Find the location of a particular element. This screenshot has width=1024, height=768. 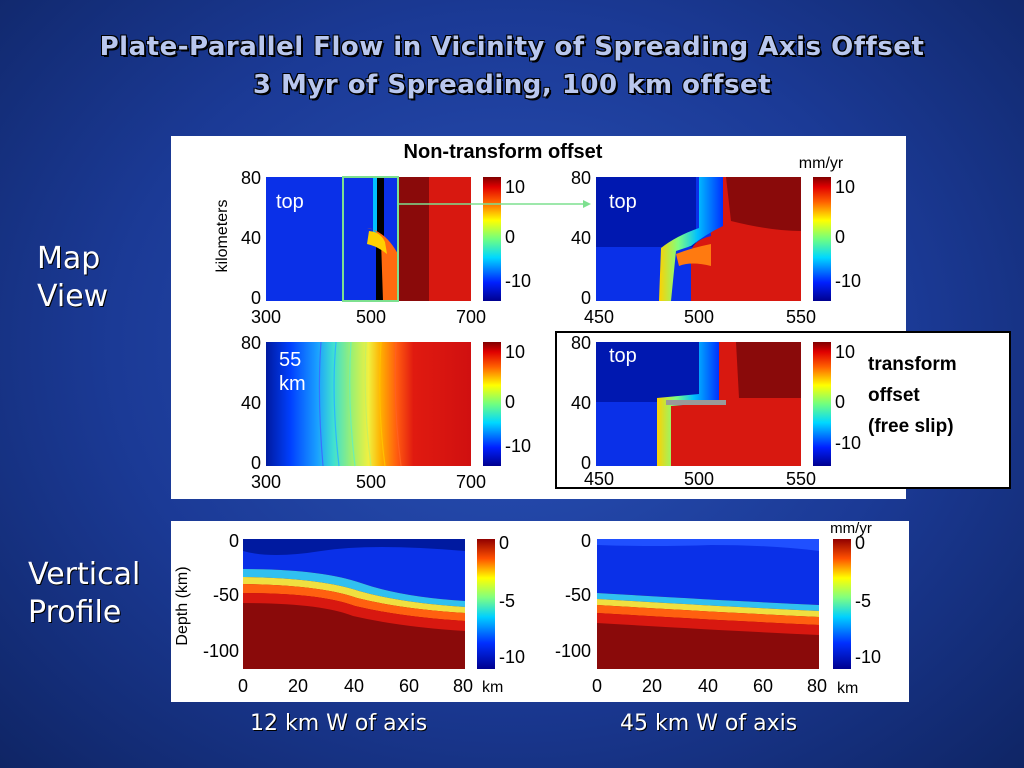

plot-a-cbar-0: 0 is located at coordinates (510, 237).